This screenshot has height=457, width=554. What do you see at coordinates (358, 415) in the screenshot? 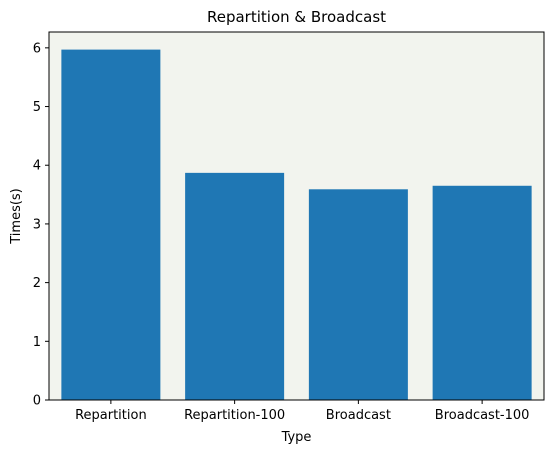
I see `x-tick-label: Broadcast` at bounding box center [358, 415].